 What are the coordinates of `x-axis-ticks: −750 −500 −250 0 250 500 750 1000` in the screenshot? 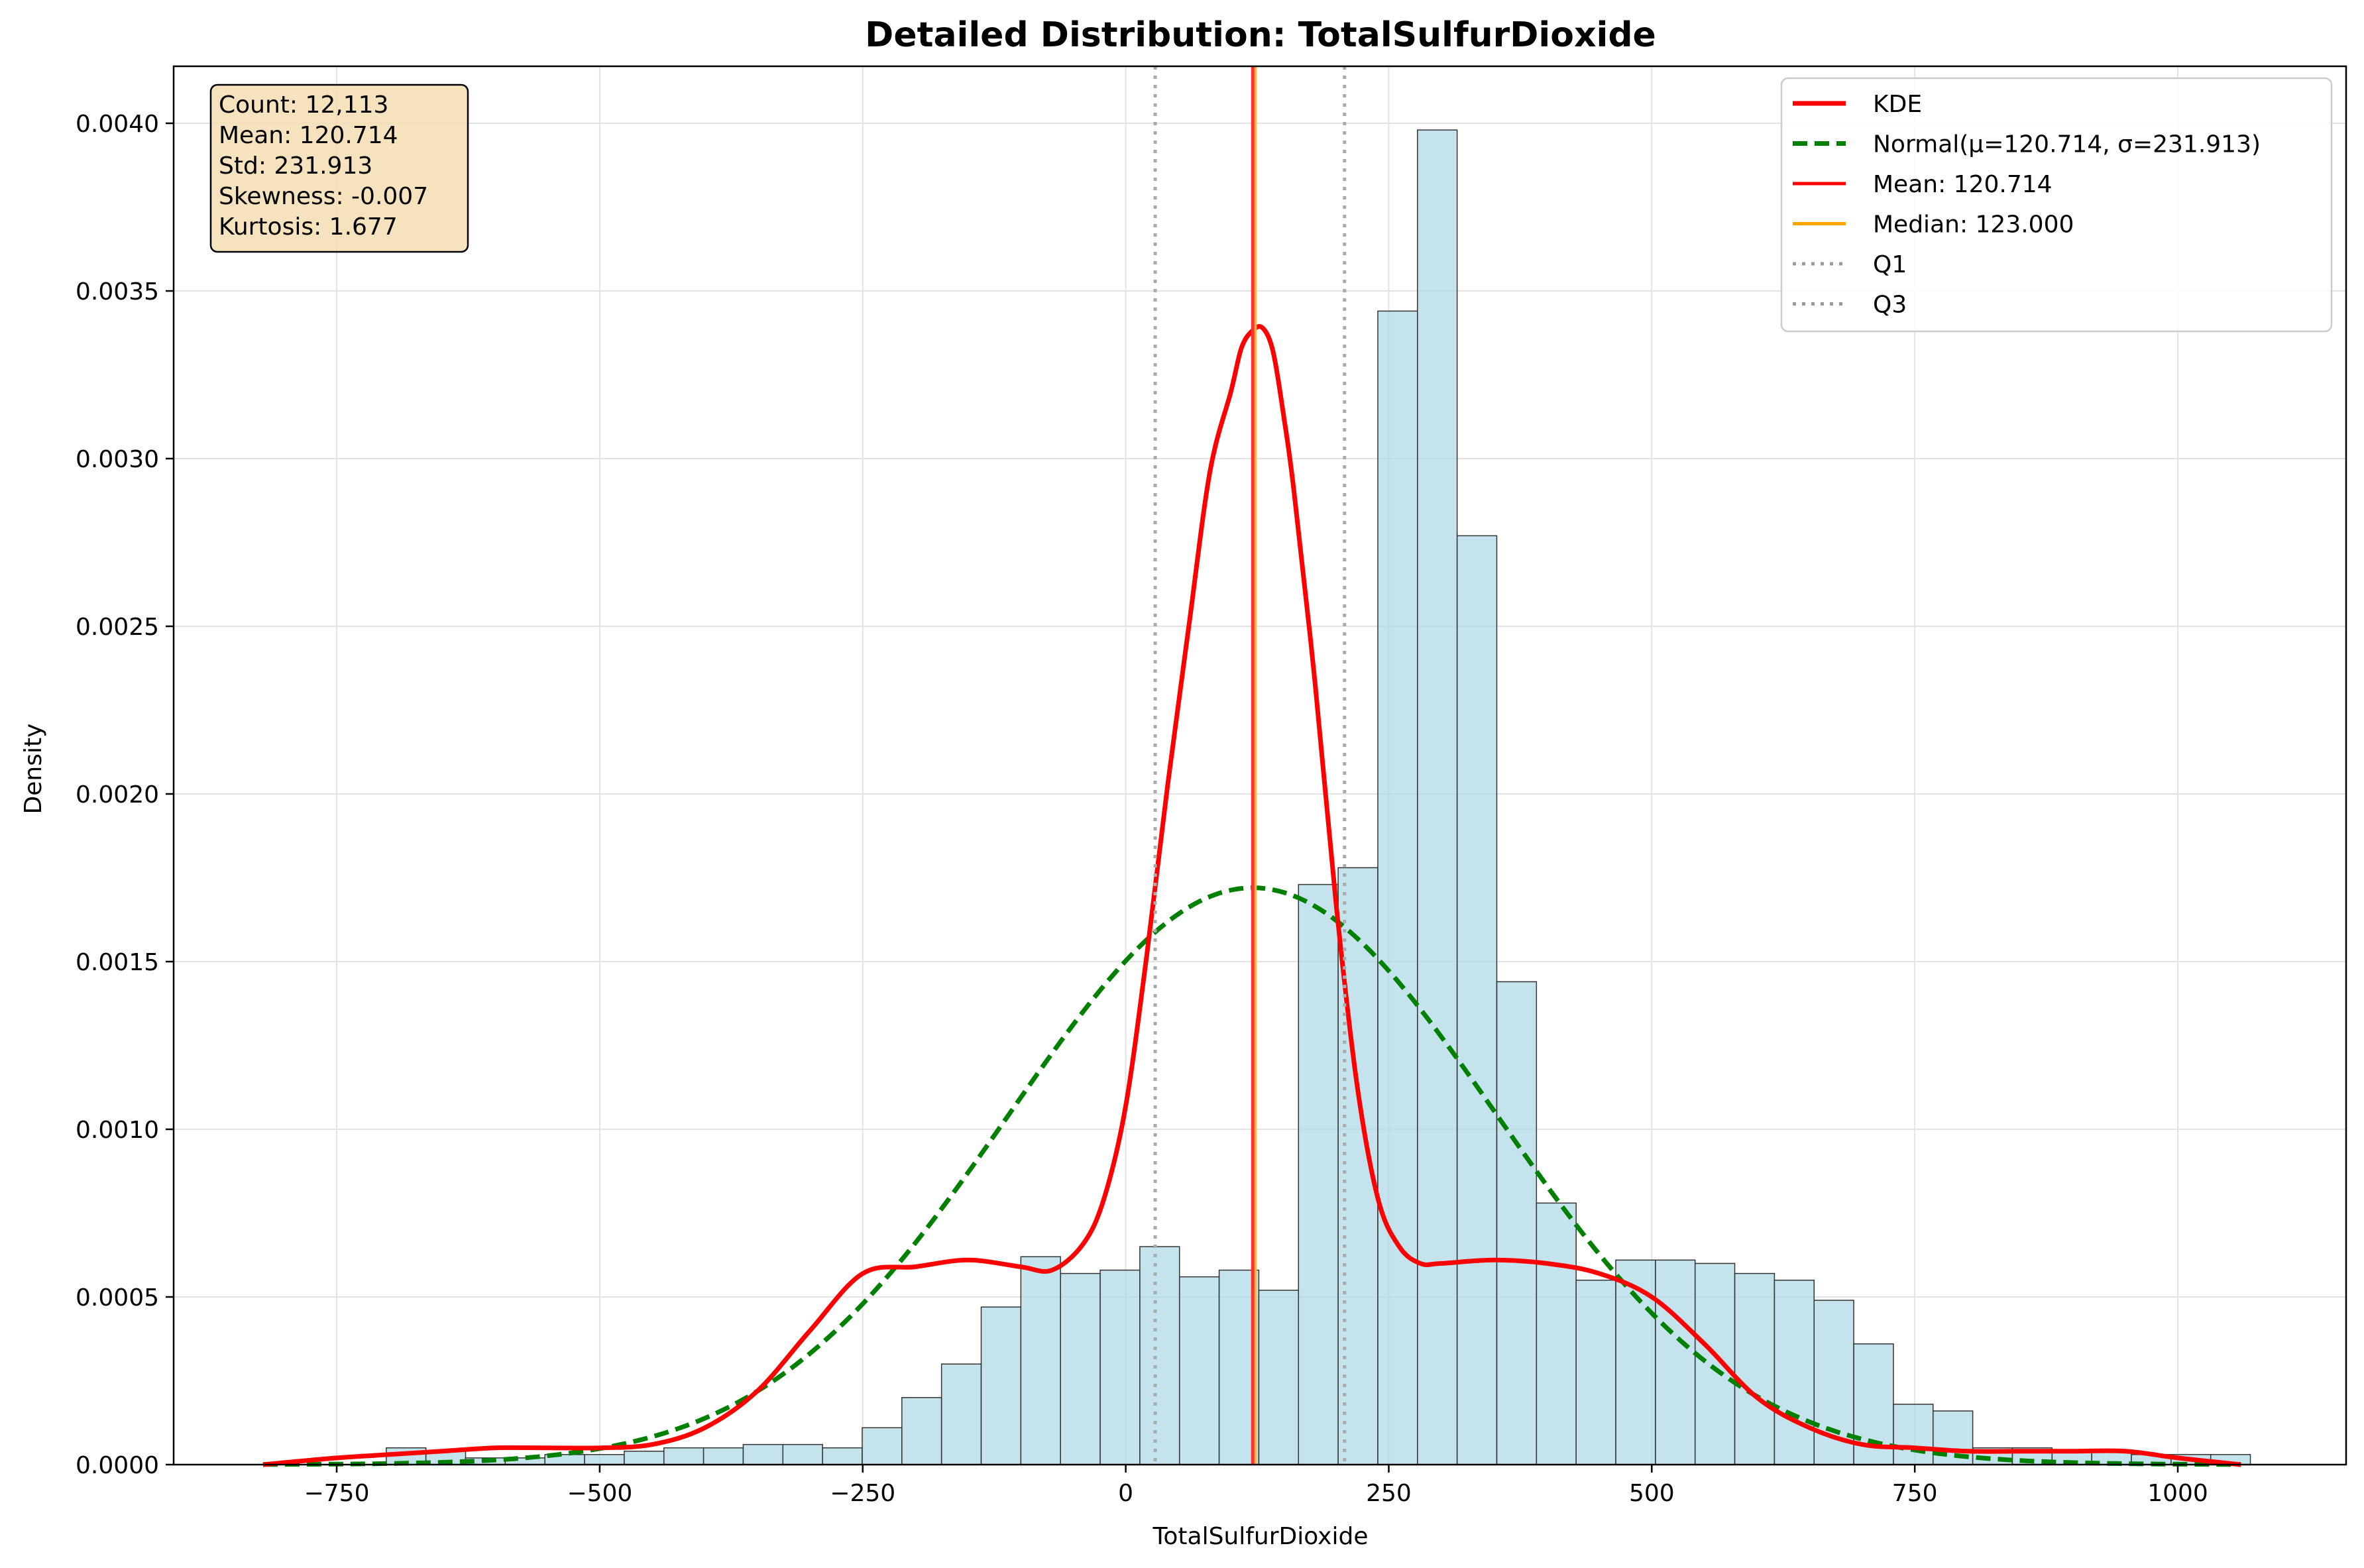 It's located at (1256, 1486).